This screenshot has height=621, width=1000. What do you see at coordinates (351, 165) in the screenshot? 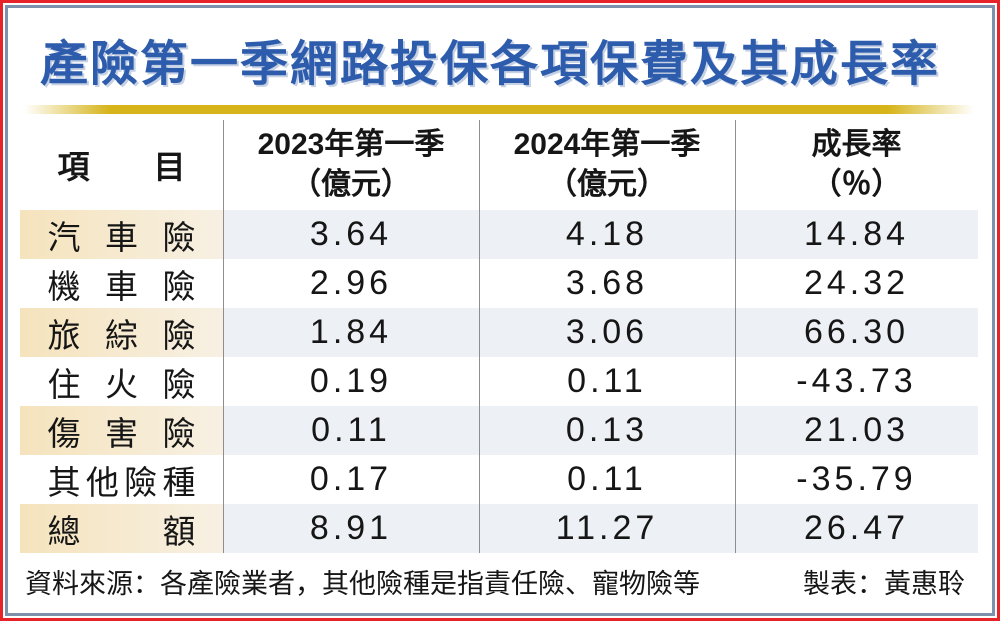
I see `header-2023: 2023年第一季 （億元）` at bounding box center [351, 165].